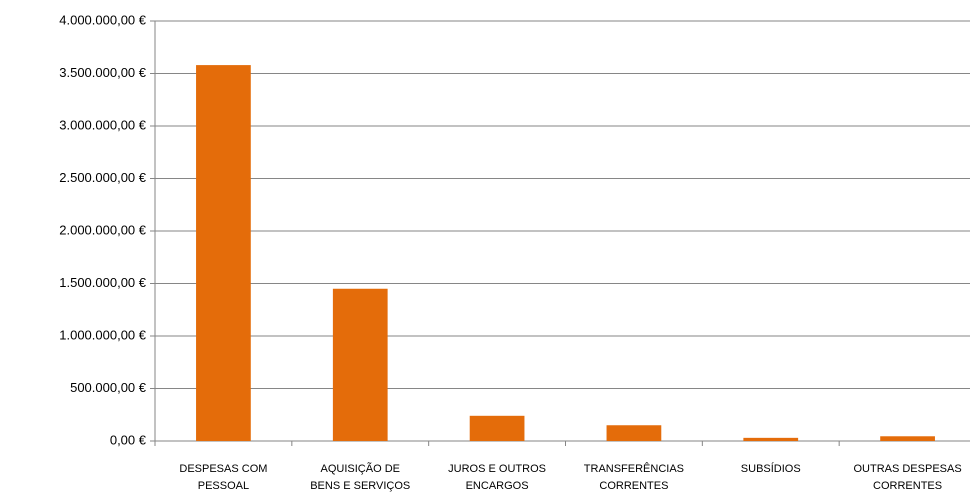 Image resolution: width=970 pixels, height=501 pixels. What do you see at coordinates (103, 72) in the screenshot?
I see `y-tick-label: 3.500.000,00 €` at bounding box center [103, 72].